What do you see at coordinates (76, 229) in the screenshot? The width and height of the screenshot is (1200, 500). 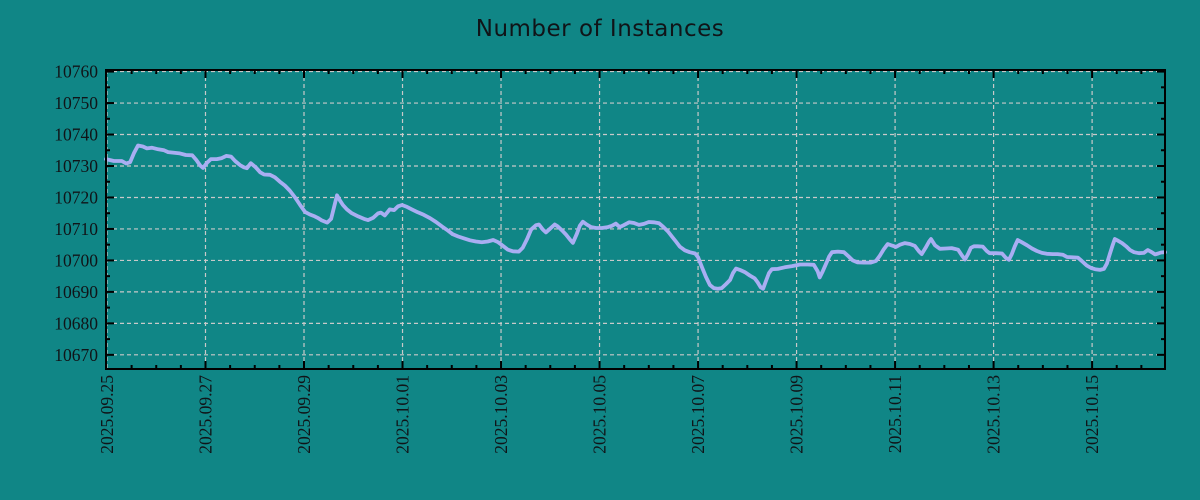 I see `y-tick-label: 10710` at bounding box center [76, 229].